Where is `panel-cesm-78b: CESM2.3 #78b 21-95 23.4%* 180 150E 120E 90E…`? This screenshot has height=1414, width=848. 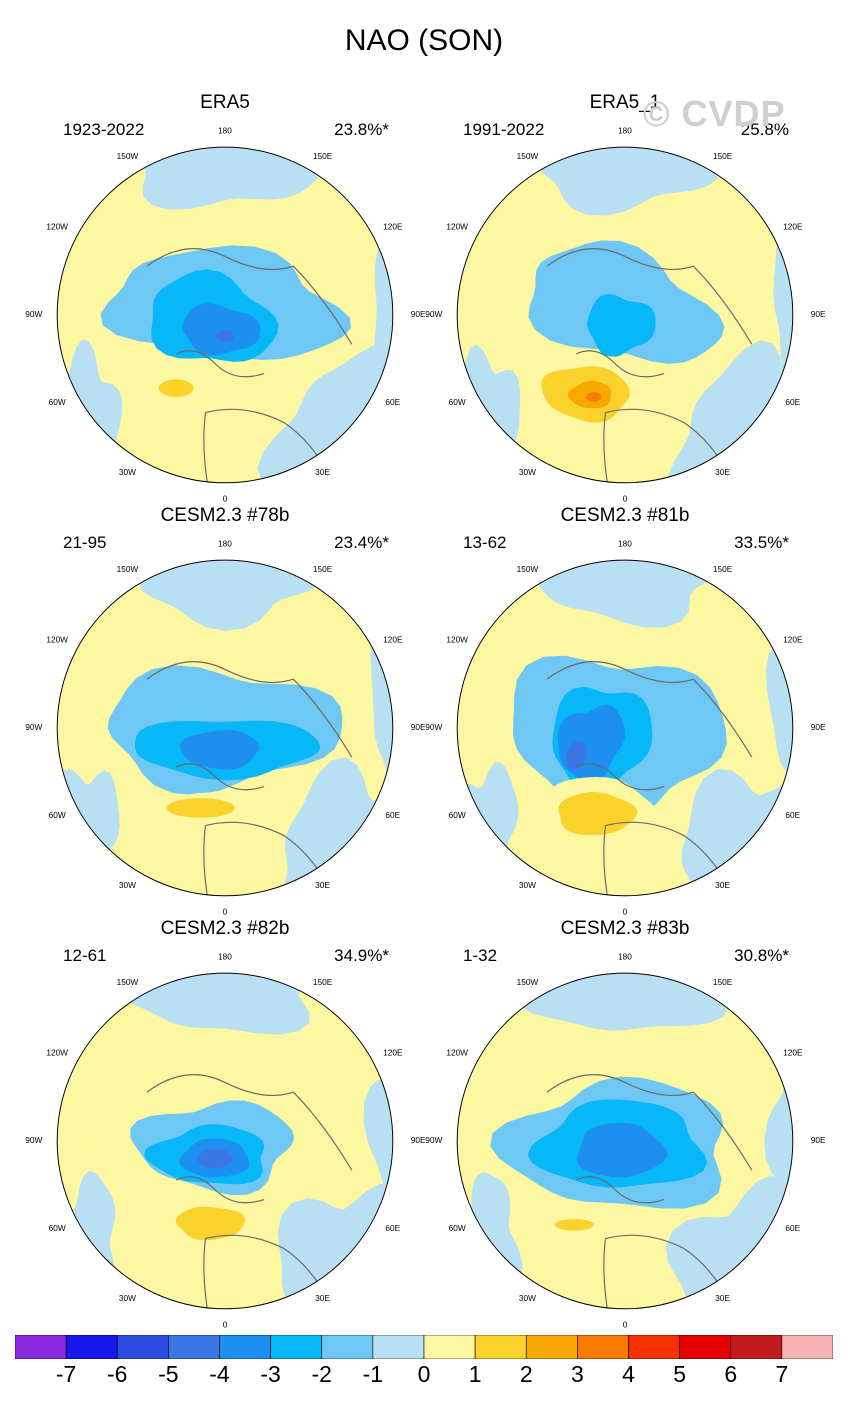
panel-cesm-78b: CESM2.3 #78b 21-95 23.4%* 180 150E 120E 90E… is located at coordinates (225, 711).